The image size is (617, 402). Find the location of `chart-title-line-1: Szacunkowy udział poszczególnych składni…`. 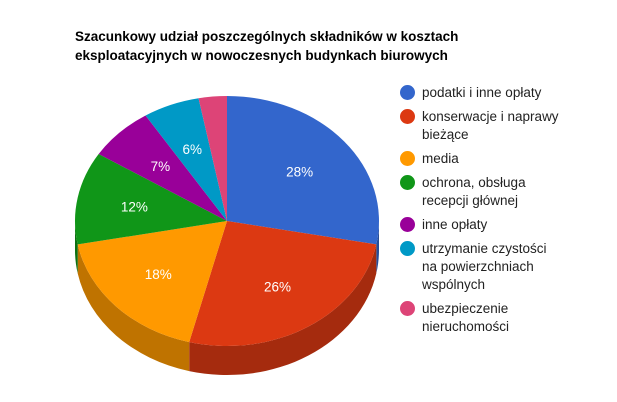

chart-title-line-1: Szacunkowy udział poszczególnych składni… is located at coordinates (267, 36).